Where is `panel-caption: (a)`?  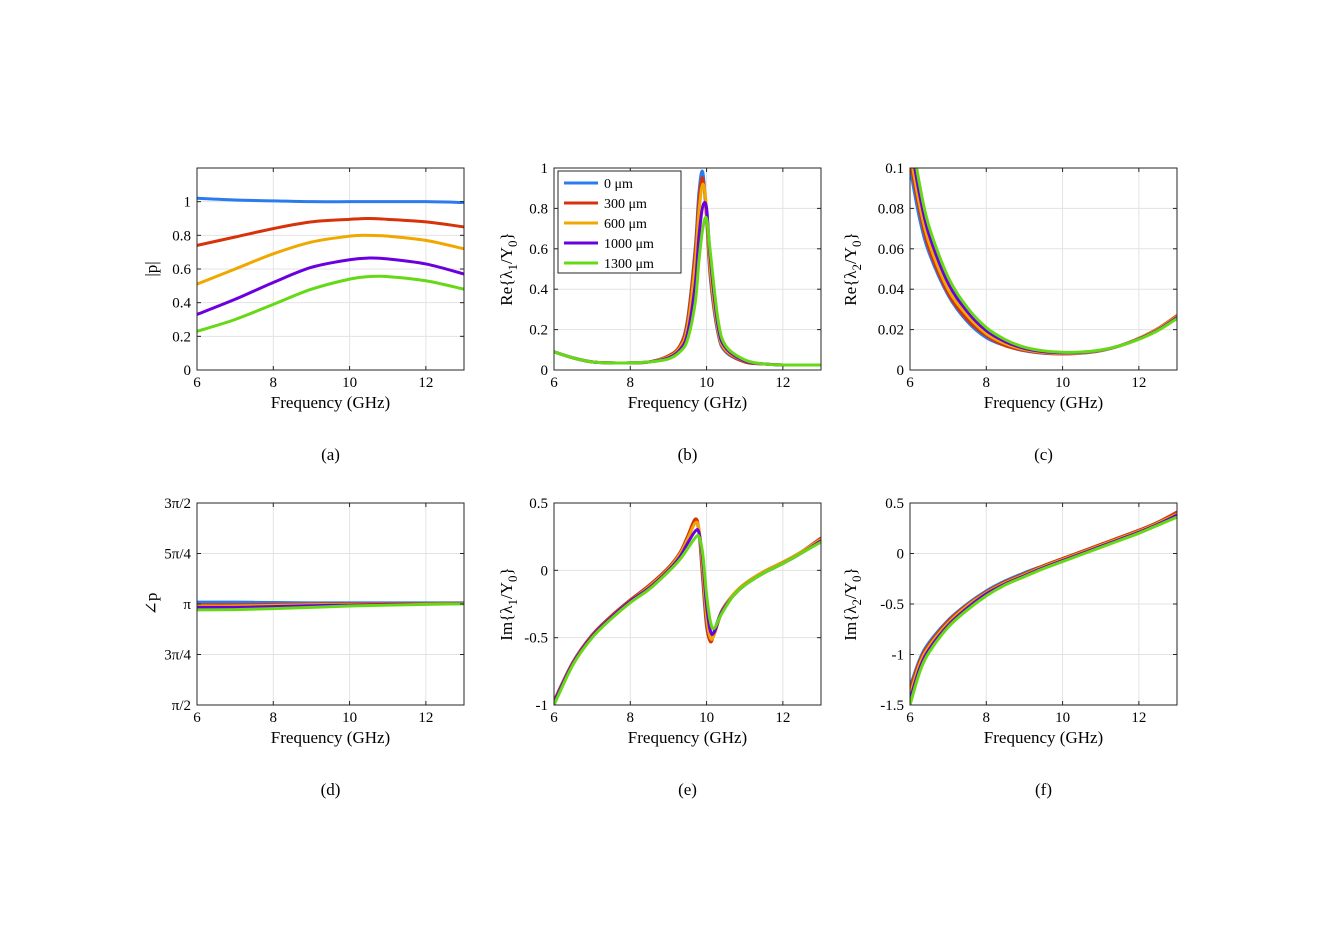
panel-caption: (a) is located at coordinates (330, 454).